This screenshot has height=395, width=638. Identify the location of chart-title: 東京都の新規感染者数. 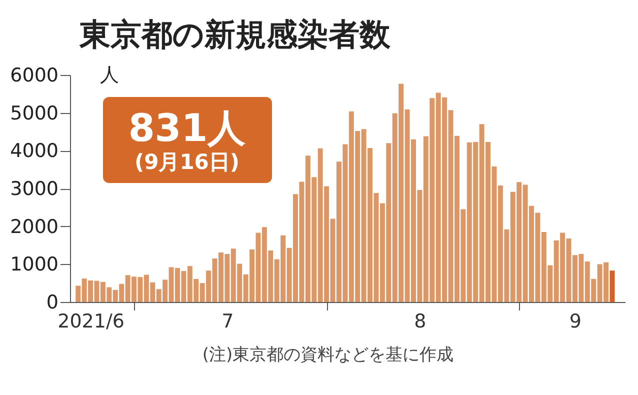
(235, 35).